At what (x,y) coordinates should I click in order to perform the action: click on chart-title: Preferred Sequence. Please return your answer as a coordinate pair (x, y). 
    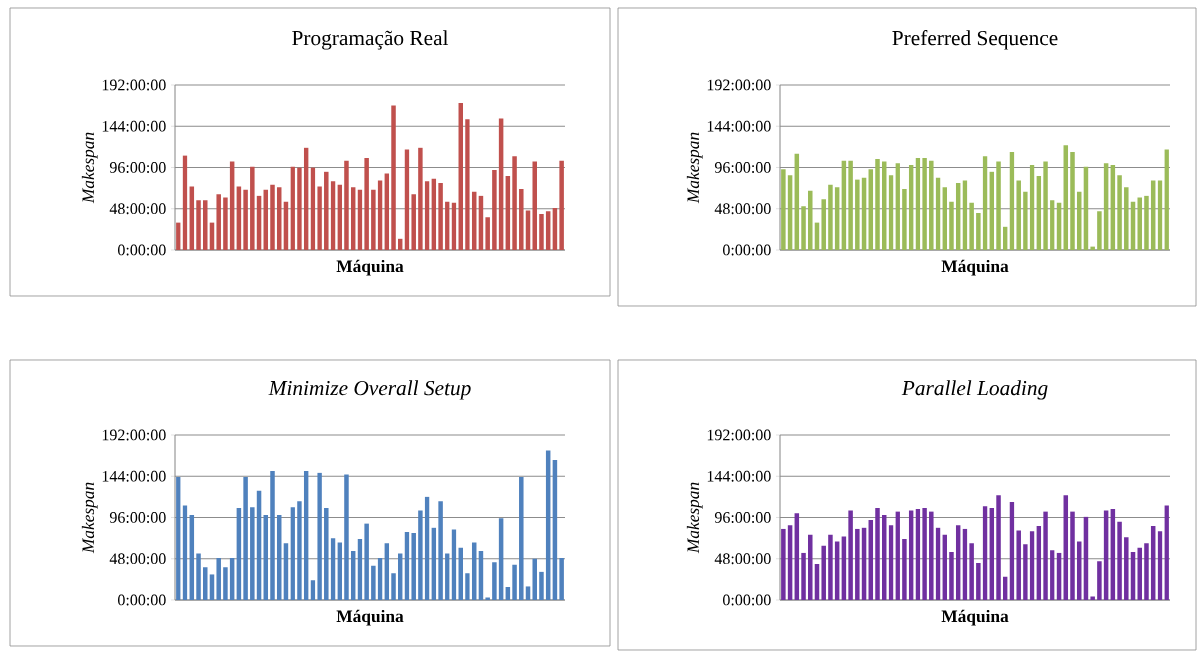
    Looking at the image, I should click on (975, 40).